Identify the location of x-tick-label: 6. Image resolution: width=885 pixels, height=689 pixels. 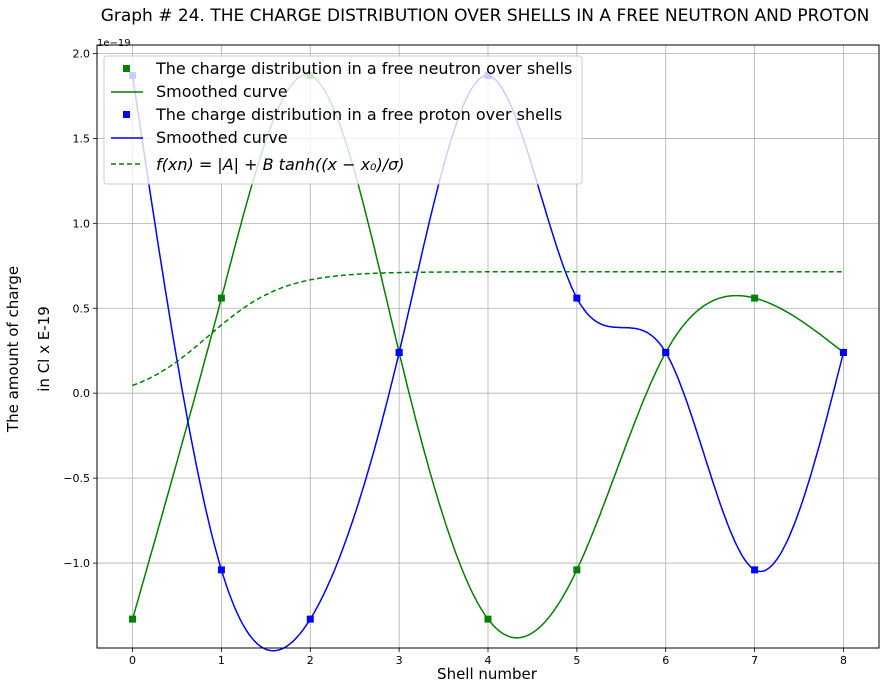
(665, 660).